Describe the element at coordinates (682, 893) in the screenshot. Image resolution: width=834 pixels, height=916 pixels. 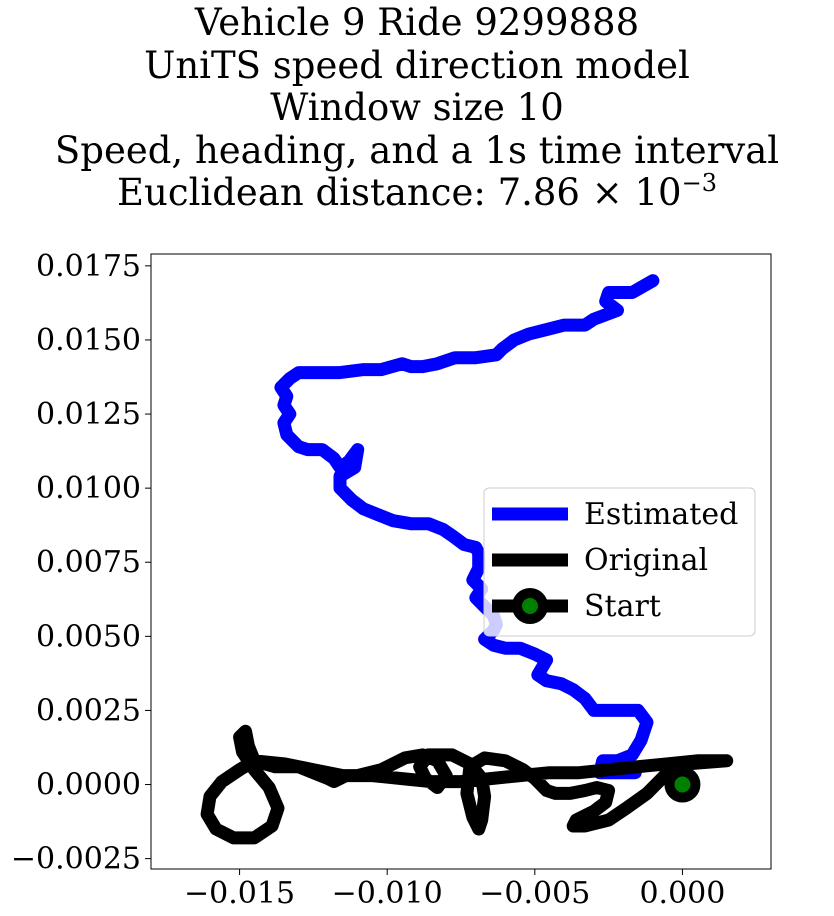
I see `x-tick-label: 0.000` at that location.